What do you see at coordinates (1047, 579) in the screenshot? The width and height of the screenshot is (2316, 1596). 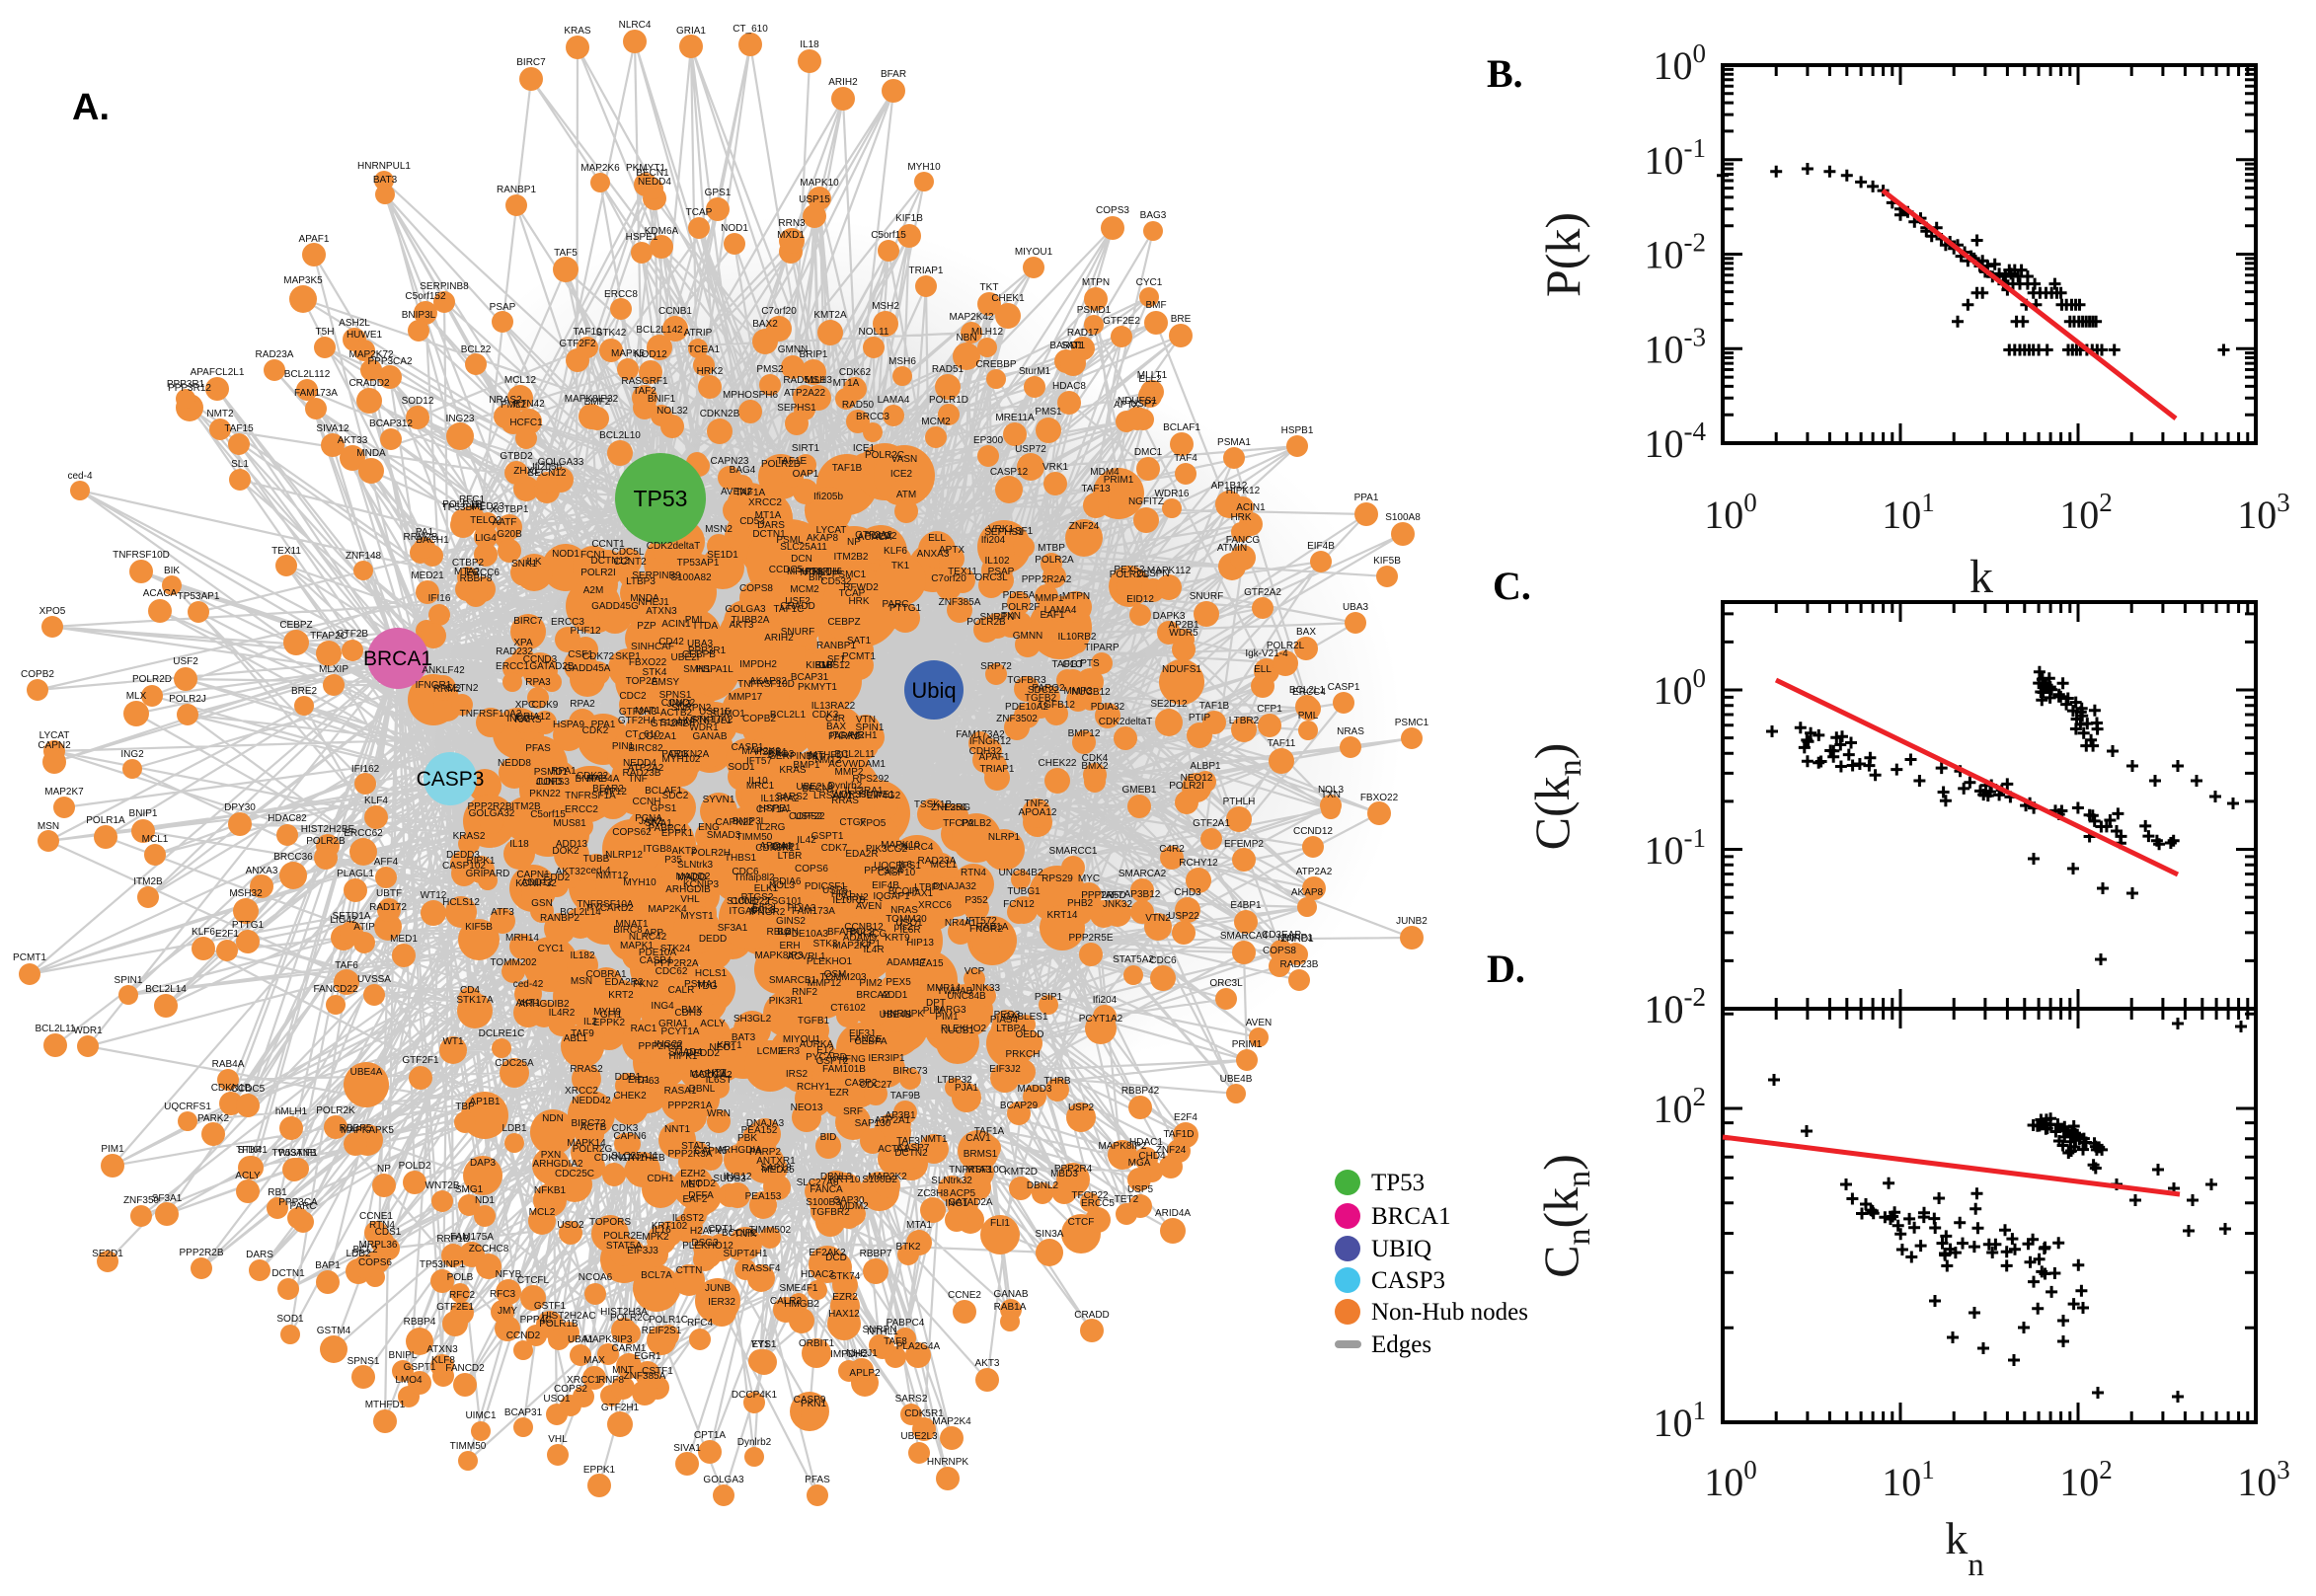 I see `svg-text: PPP2R2A2` at bounding box center [1047, 579].